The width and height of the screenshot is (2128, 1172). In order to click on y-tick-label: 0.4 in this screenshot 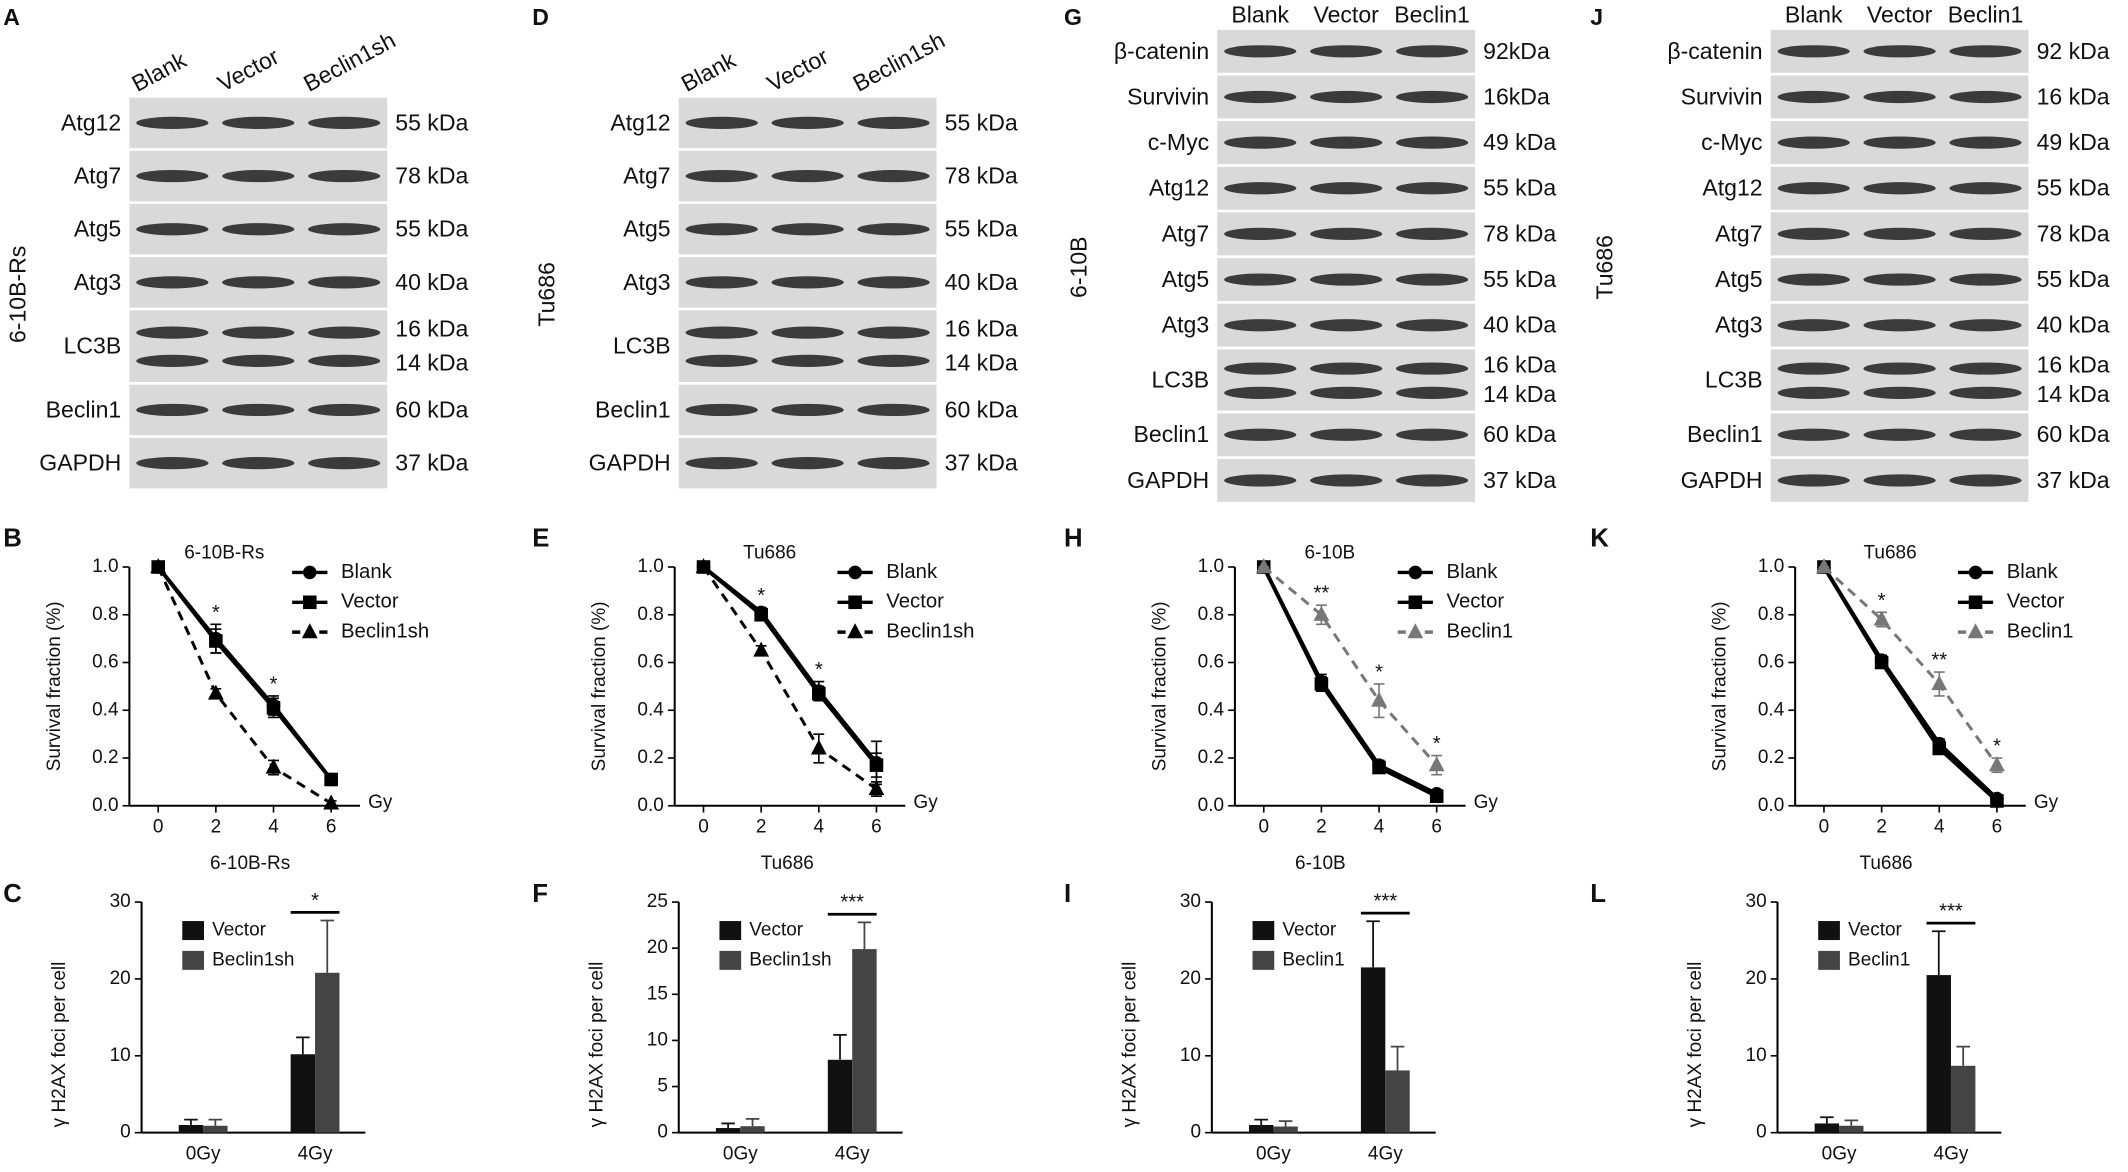, I will do `click(105, 709)`.